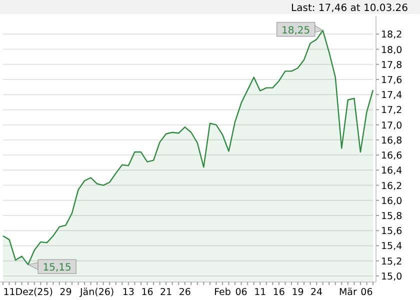  Describe the element at coordinates (391, 232) in the screenshot. I see `y-tick-label: 15,6` at that location.